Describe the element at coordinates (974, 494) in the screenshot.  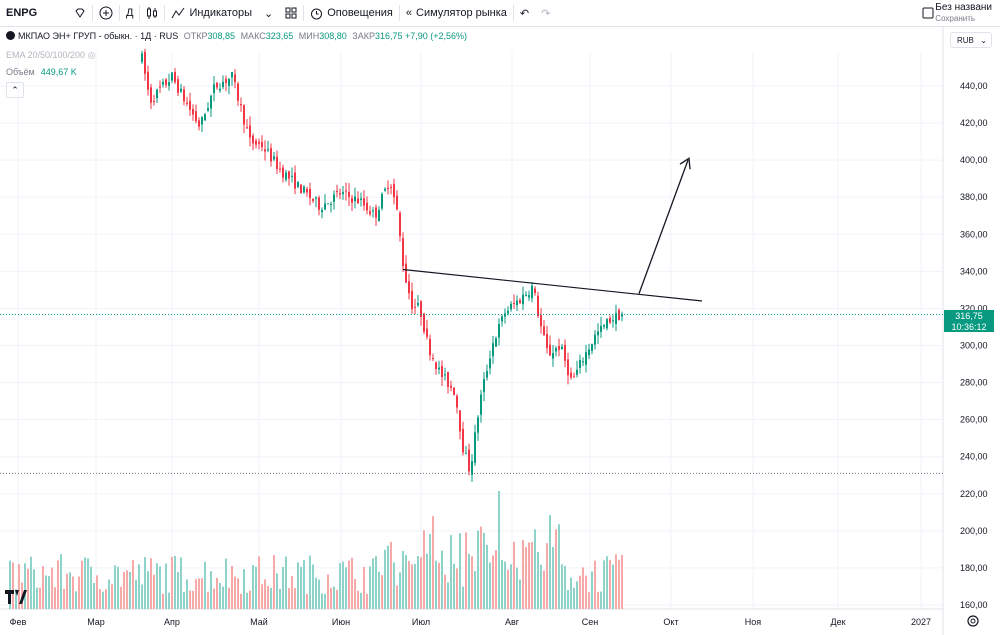
I see `price-tick-label: 220,00` at that location.